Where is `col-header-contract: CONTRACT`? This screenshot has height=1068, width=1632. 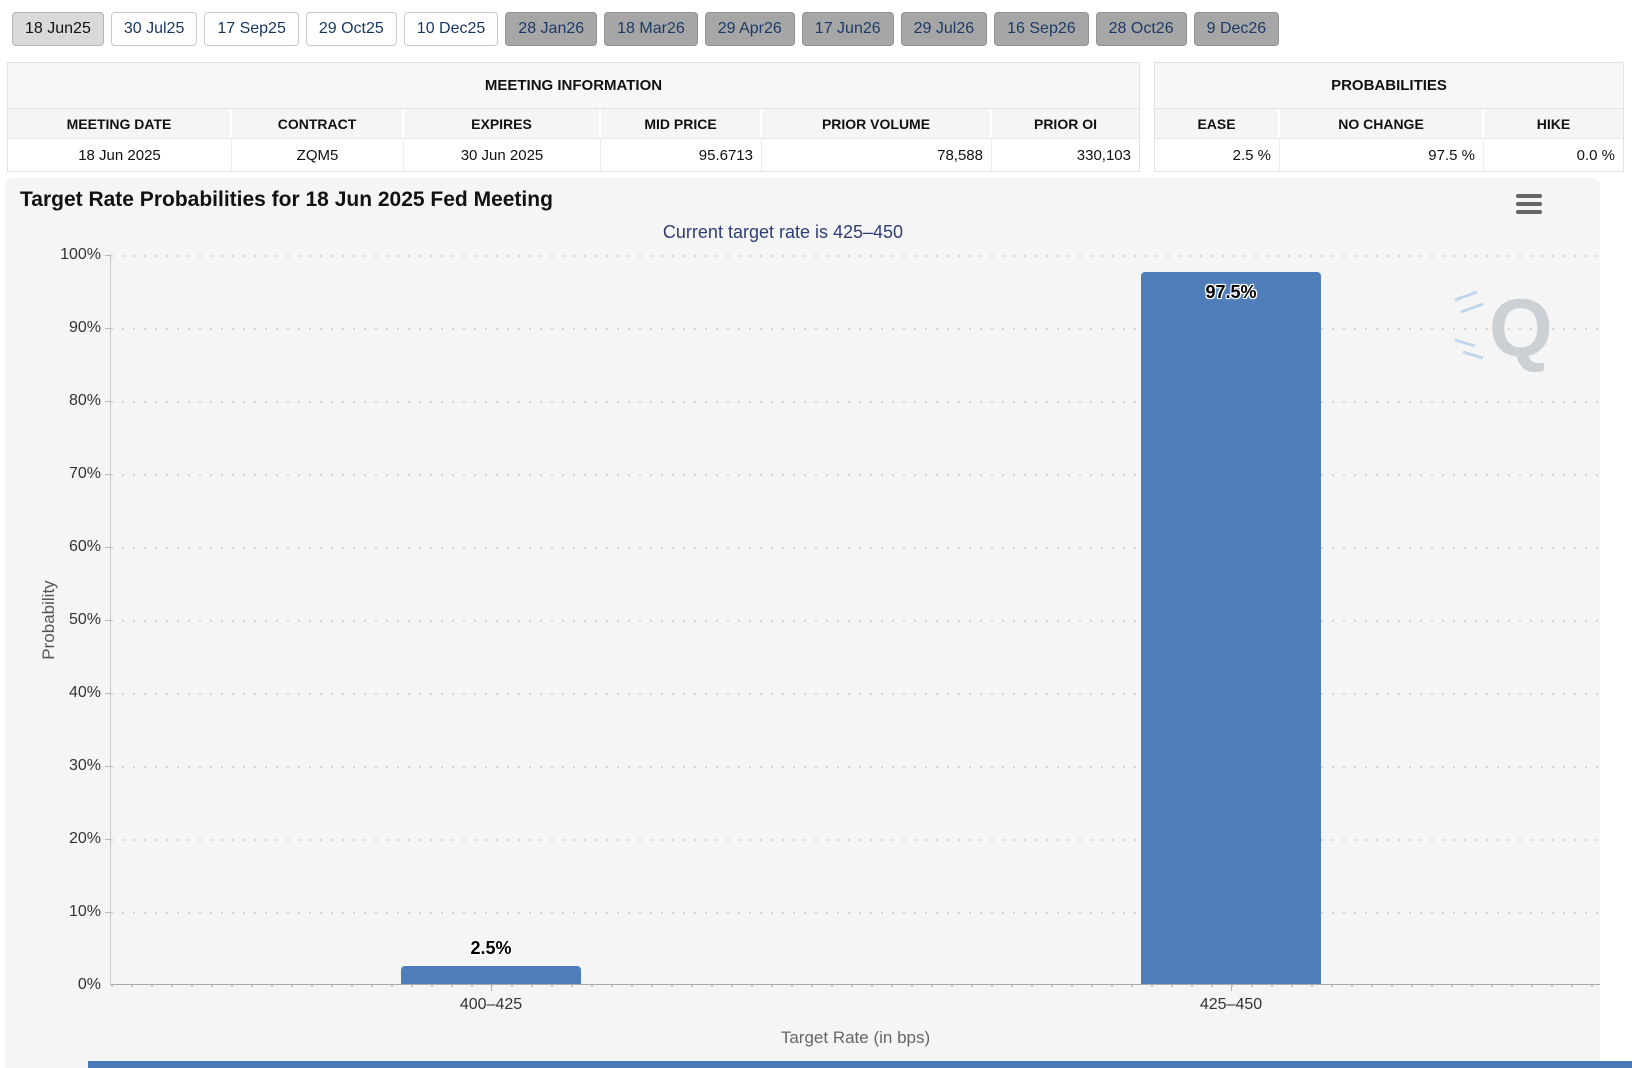 col-header-contract: CONTRACT is located at coordinates (318, 123).